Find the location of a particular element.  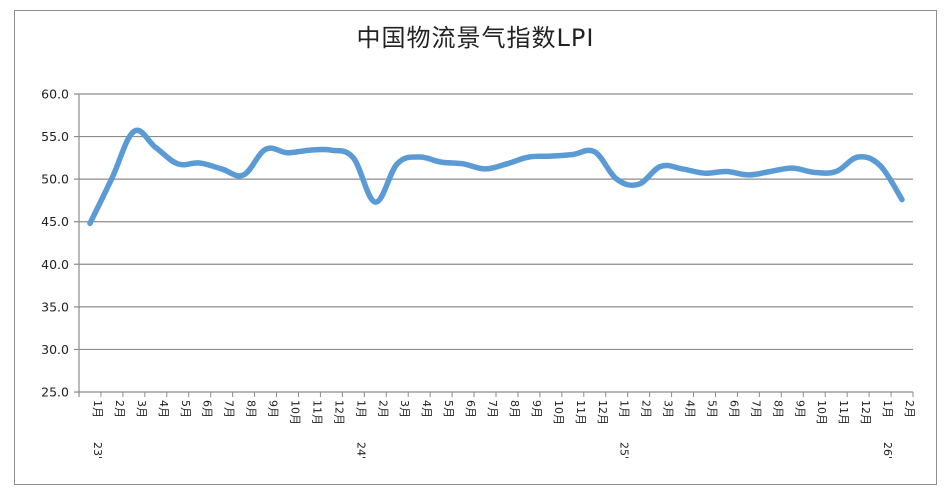

y-tick-label: 55.0 is located at coordinates (55, 136).